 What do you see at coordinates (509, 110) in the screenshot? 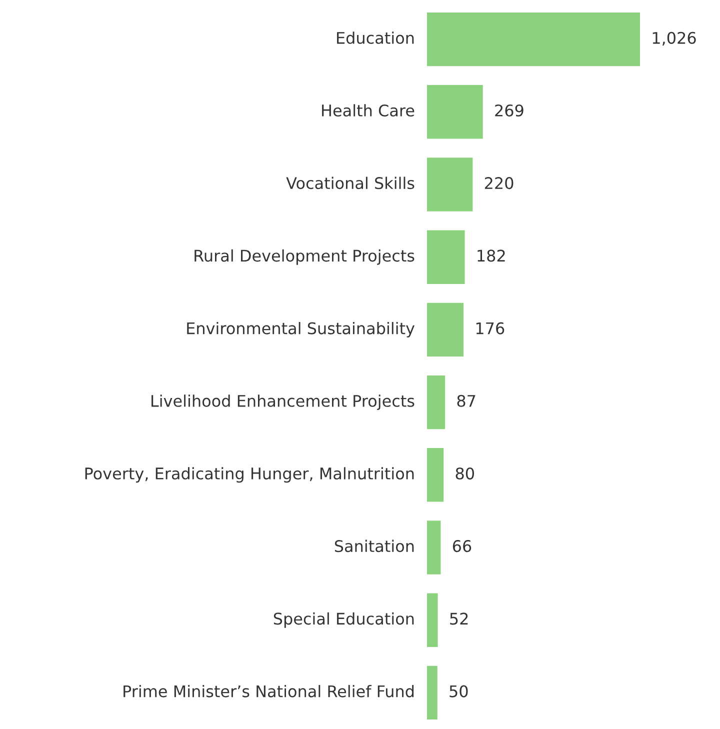
I see `data-label: 269` at bounding box center [509, 110].